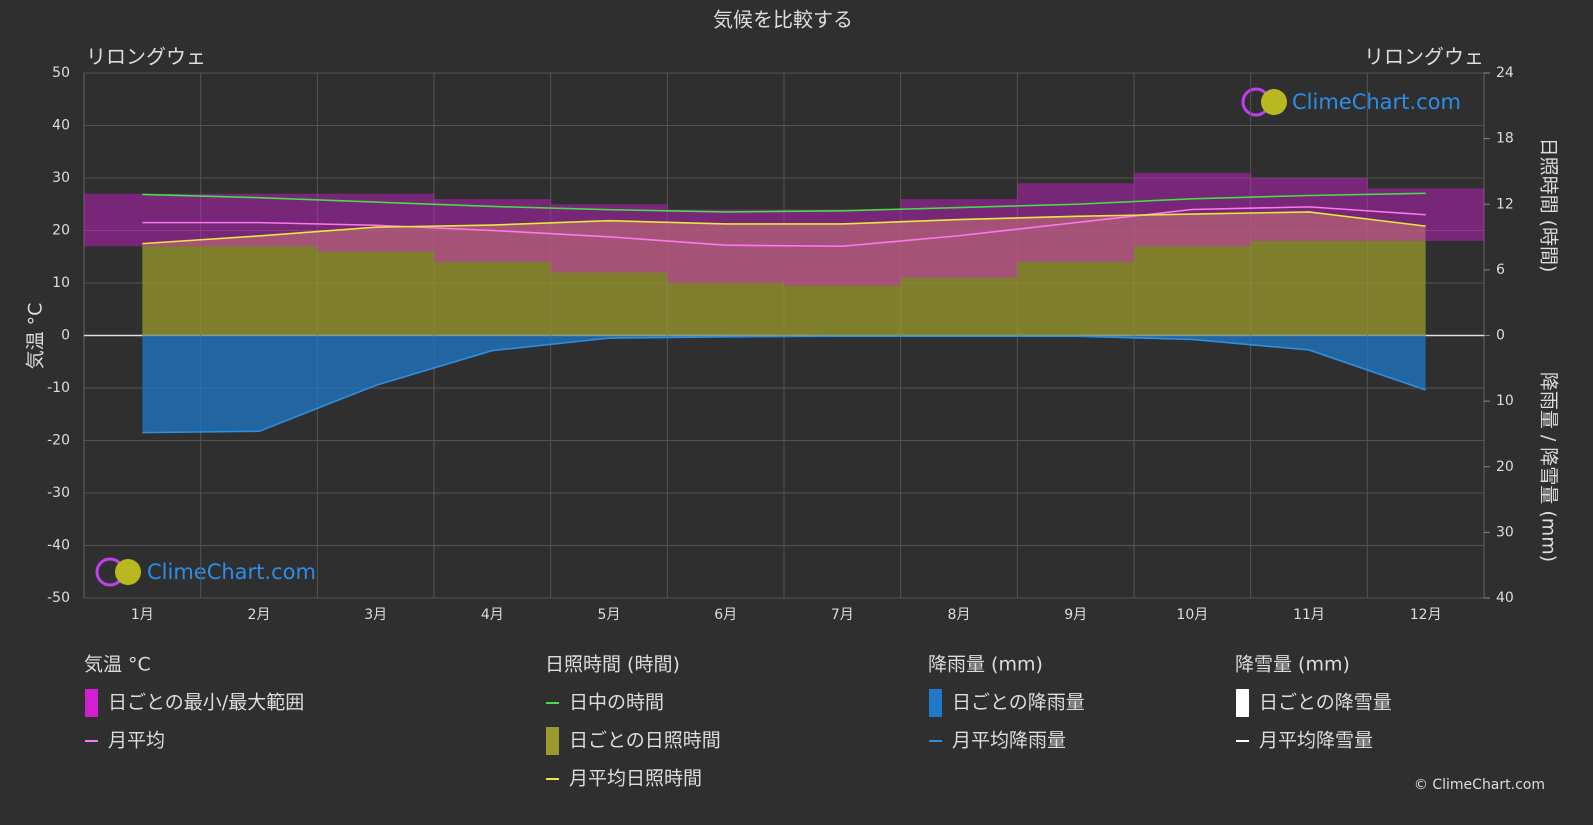 The image size is (1593, 825). Describe the element at coordinates (645, 741) in the screenshot. I see `legend-label: 日ごとの日照時間` at that location.